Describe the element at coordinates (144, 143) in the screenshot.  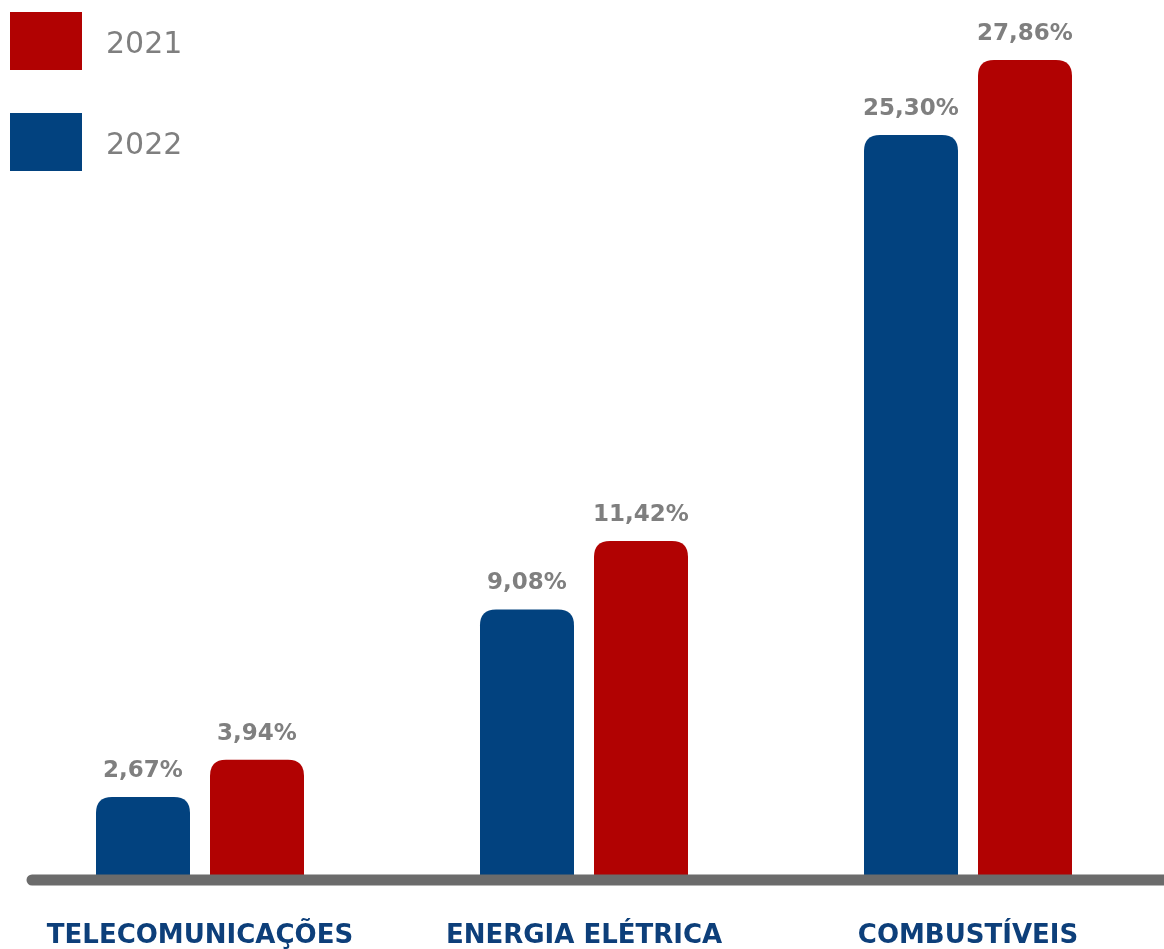
I see `legend-label: 2022` at that location.